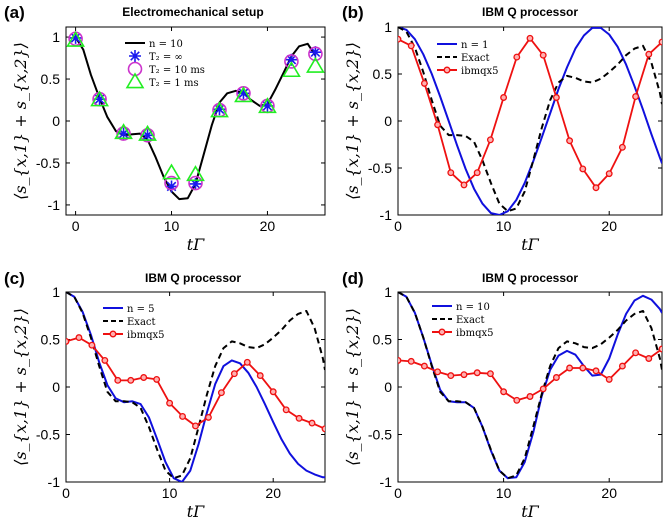 Image resolution: width=665 pixels, height=529 pixels. Describe the element at coordinates (165, 64) in the screenshot. I see `legend: n = 10 T₂ = ∞ T₂ = 10 ms T₂ = 1 ms` at that location.